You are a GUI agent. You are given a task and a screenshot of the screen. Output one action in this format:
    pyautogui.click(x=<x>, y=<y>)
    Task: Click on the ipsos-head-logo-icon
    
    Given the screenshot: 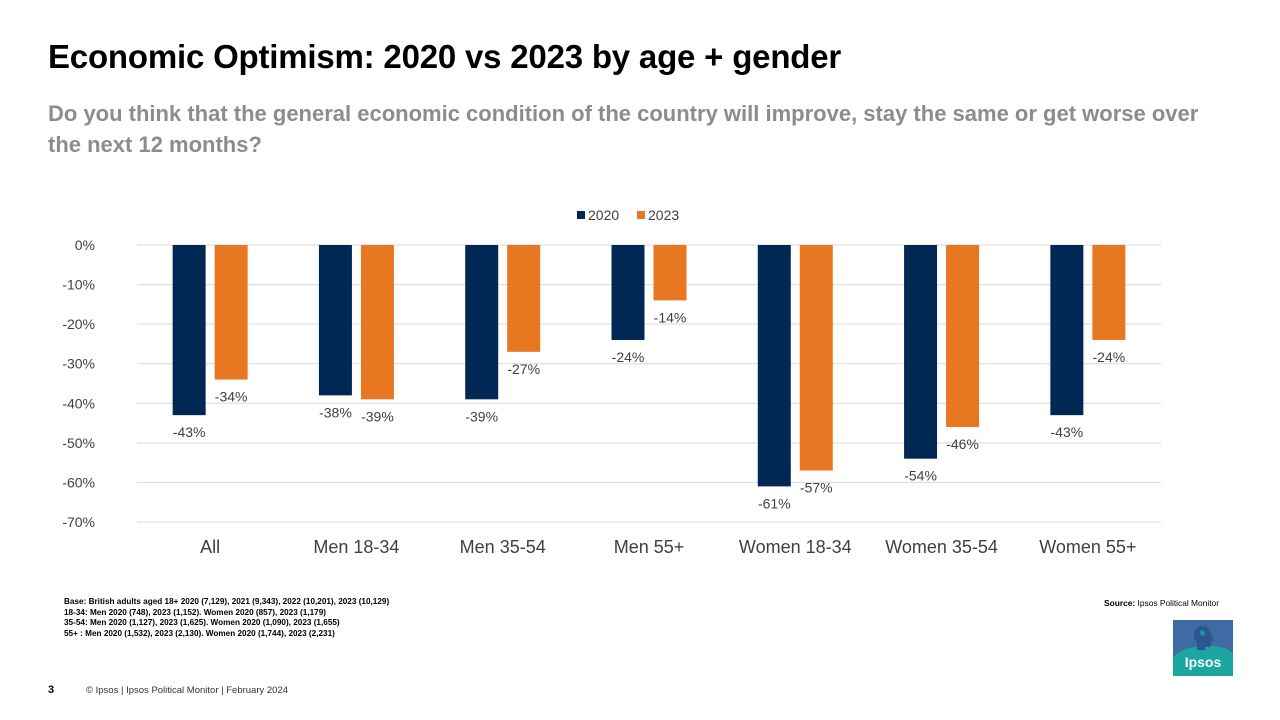 What is the action you would take?
    pyautogui.click(x=1203, y=638)
    